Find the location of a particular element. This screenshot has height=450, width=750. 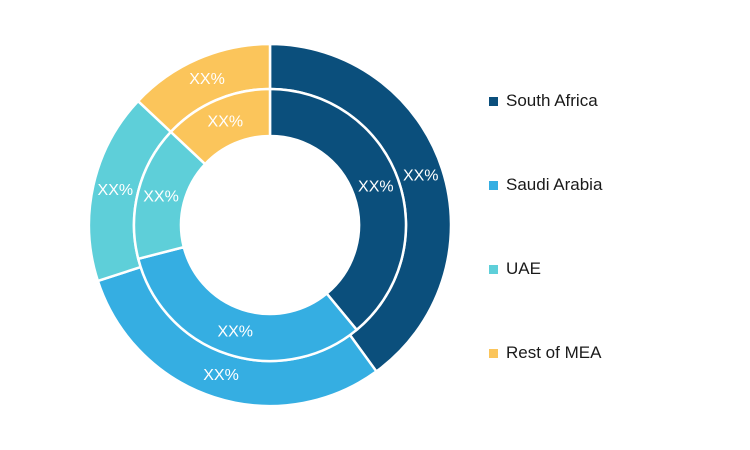

outer-label-uae: XX% is located at coordinates (116, 190).